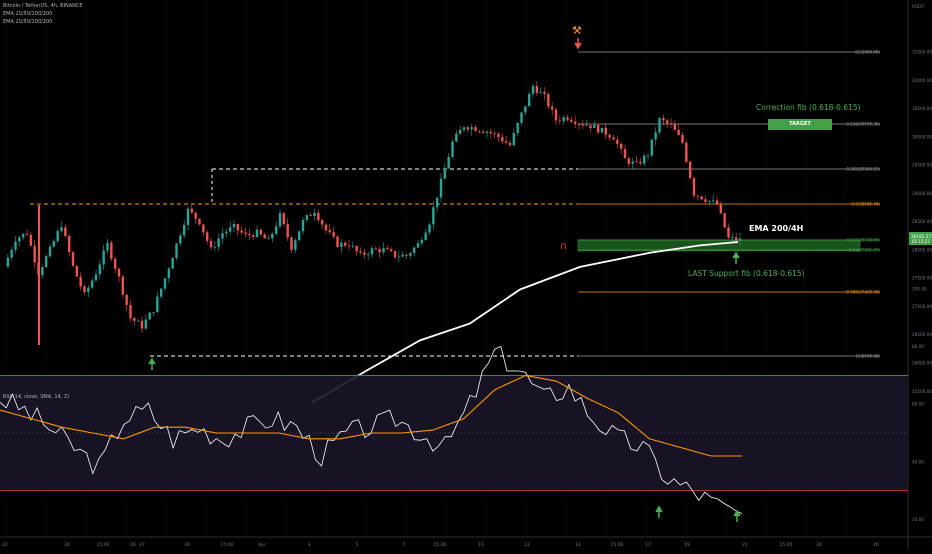 The height and width of the screenshot is (554, 932). Describe the element at coordinates (578, 545) in the screenshot. I see `time-tick-label: 14` at that location.